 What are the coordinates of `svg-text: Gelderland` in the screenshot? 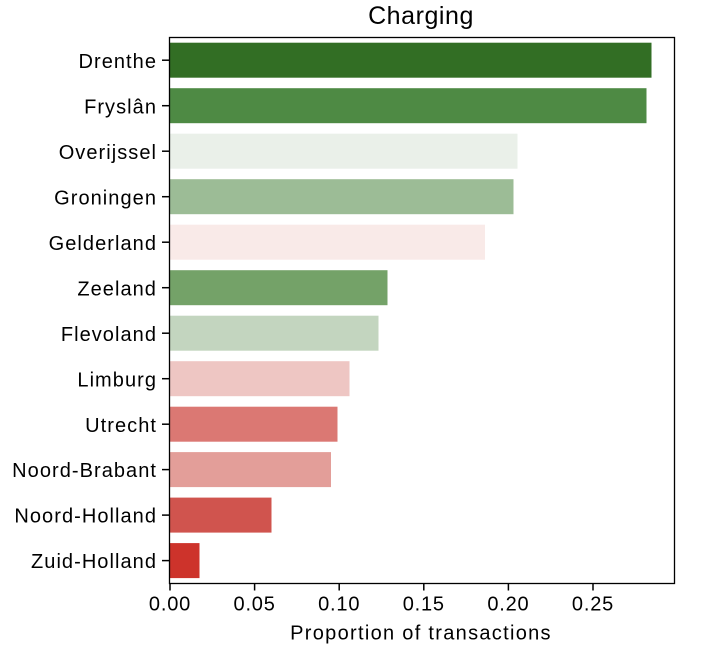 It's located at (103, 244).